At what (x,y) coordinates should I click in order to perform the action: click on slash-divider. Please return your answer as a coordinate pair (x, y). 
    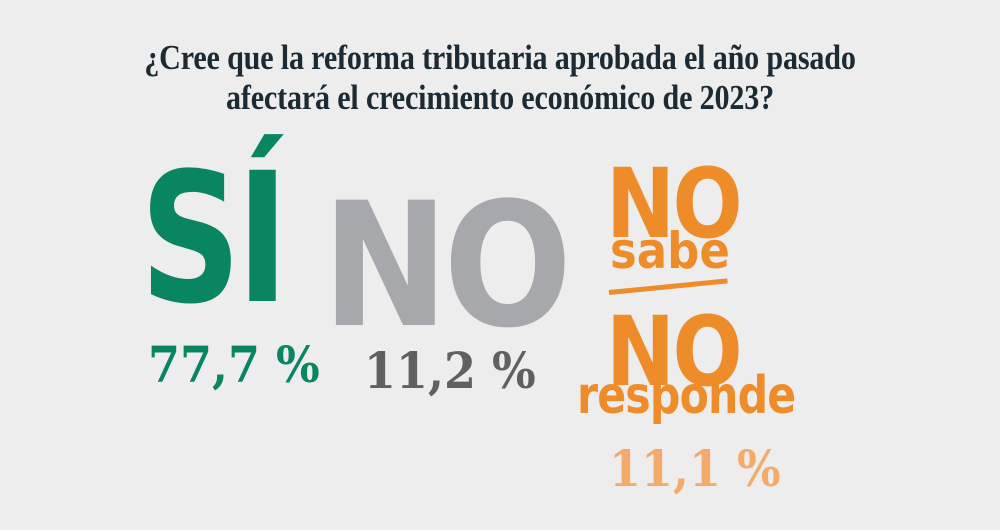
    Looking at the image, I should click on (668, 286).